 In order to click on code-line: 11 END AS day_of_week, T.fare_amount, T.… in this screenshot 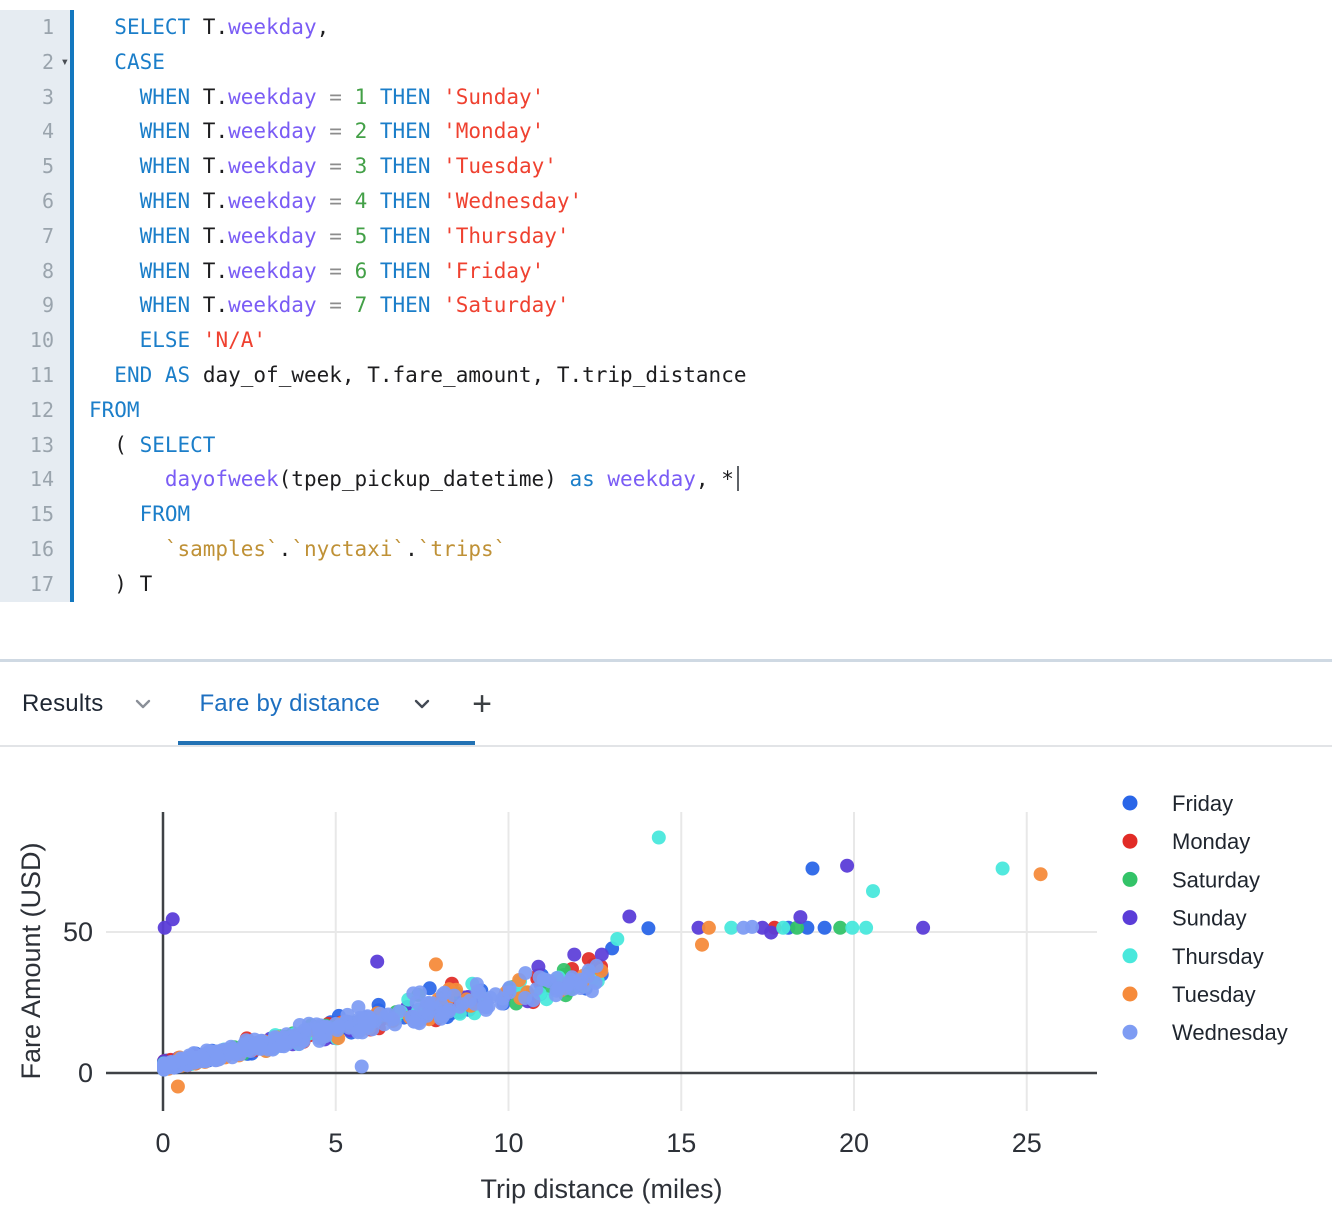, I will do `click(666, 375)`.